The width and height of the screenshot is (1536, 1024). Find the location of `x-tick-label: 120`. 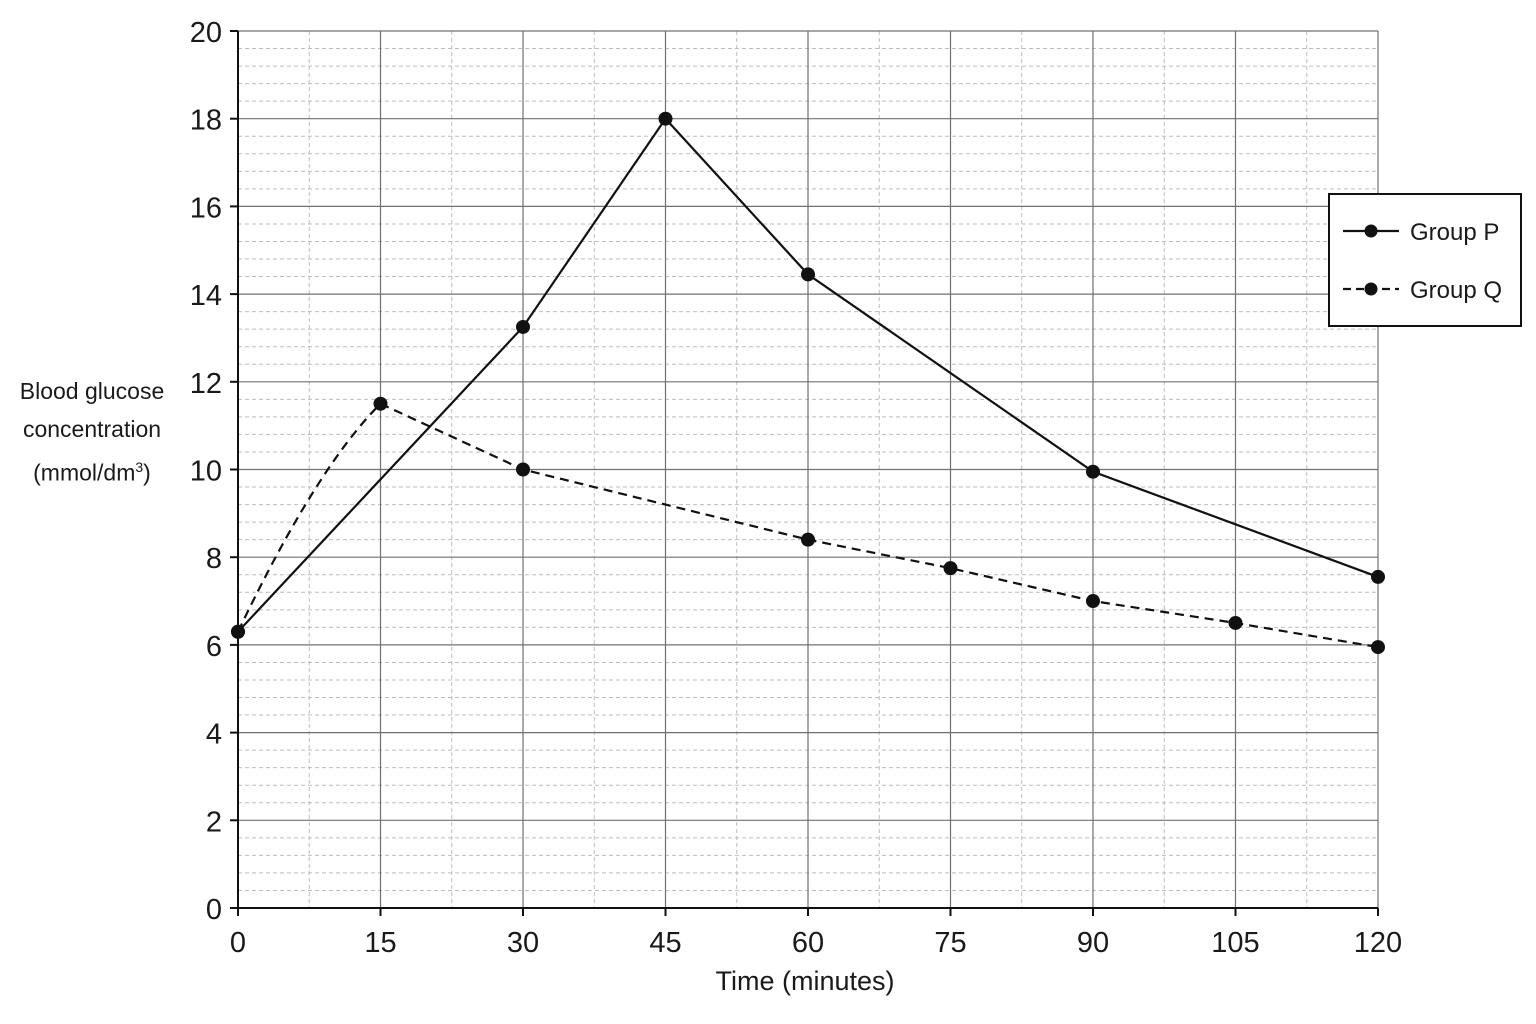

x-tick-label: 120 is located at coordinates (1378, 943).